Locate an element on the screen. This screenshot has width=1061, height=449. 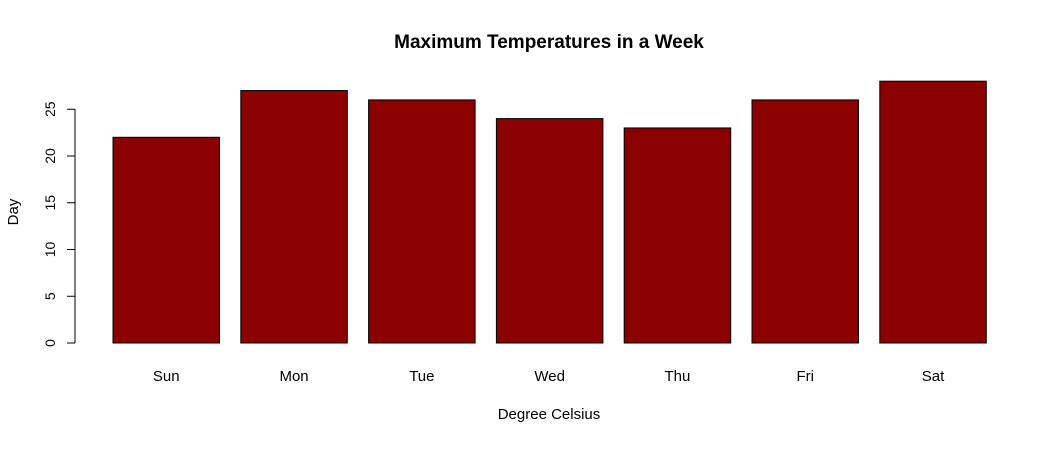
y-tick-label: 5 is located at coordinates (50, 296).